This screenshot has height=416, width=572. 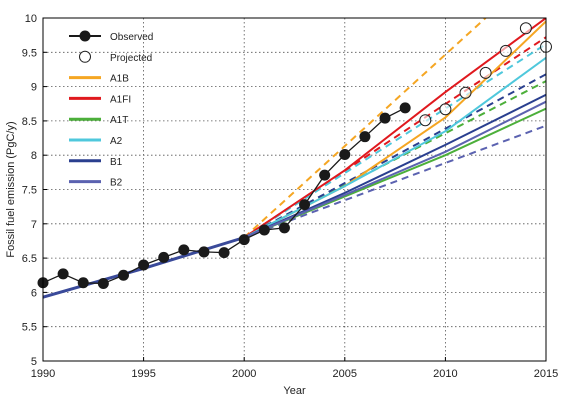 I want to click on legend-item-b2: B2, so click(x=96, y=183).